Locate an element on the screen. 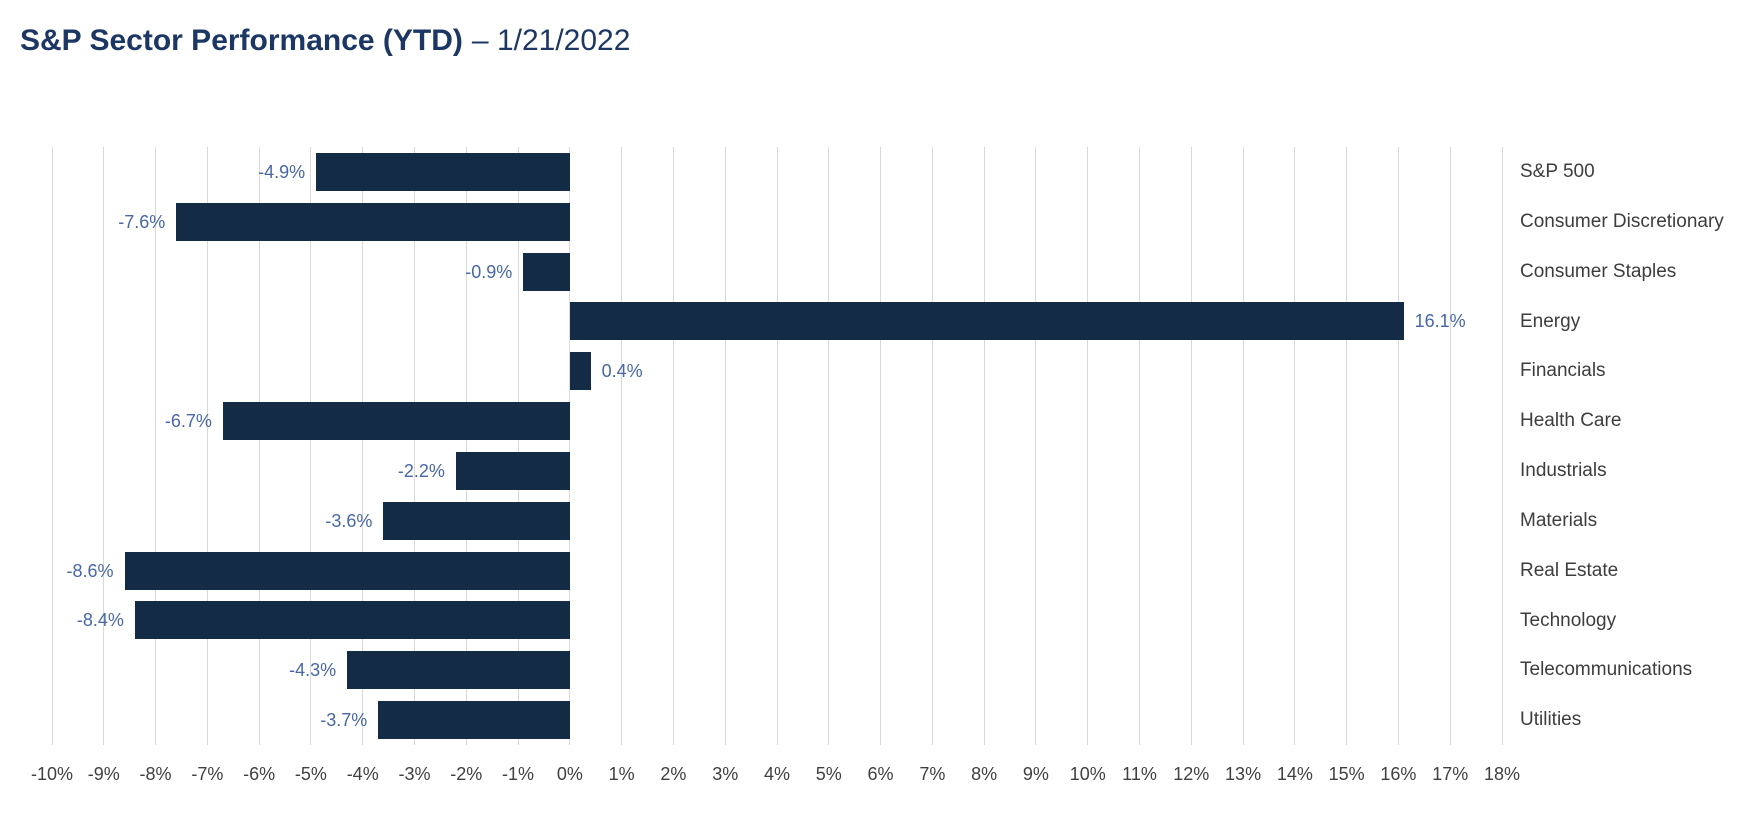 The image size is (1742, 828). gridline-16% is located at coordinates (1398, 446).